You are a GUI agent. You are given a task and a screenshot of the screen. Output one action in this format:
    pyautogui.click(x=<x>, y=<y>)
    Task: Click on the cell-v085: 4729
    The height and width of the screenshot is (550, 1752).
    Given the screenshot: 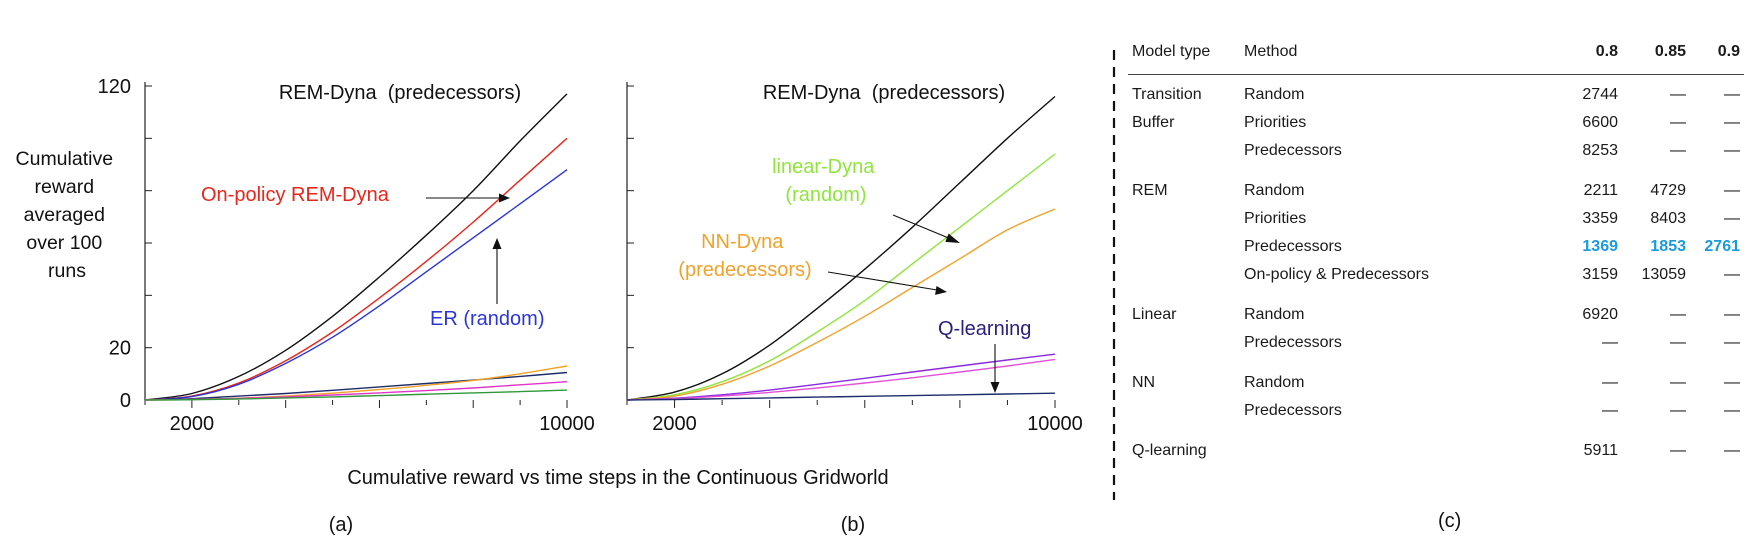 What is the action you would take?
    pyautogui.click(x=1668, y=190)
    